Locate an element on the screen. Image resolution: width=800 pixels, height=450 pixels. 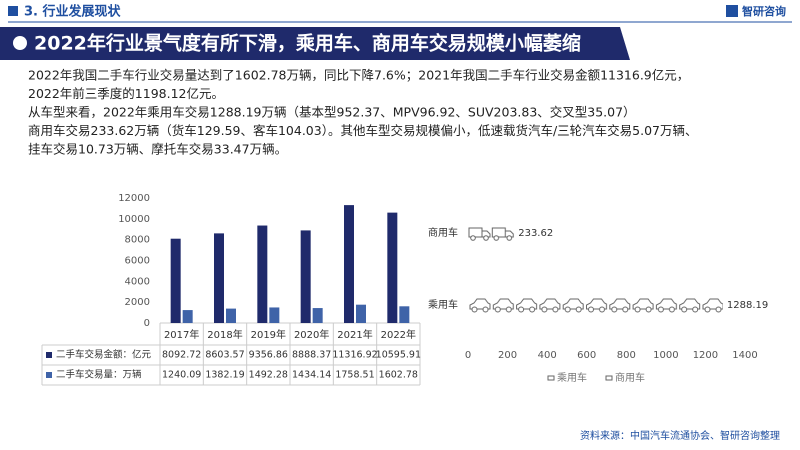
y-tick-label: 6000 is located at coordinates (137, 261).